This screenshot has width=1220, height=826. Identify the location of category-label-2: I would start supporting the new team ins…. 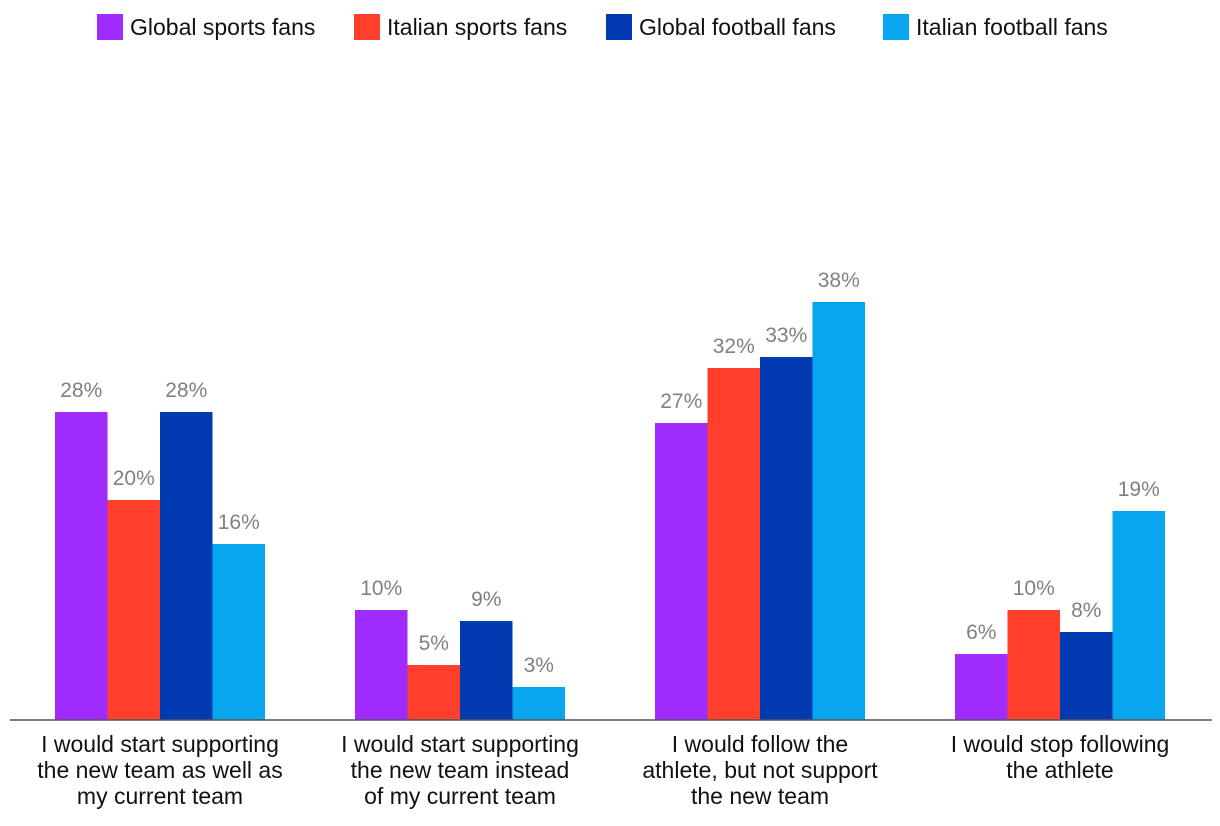
(460, 770).